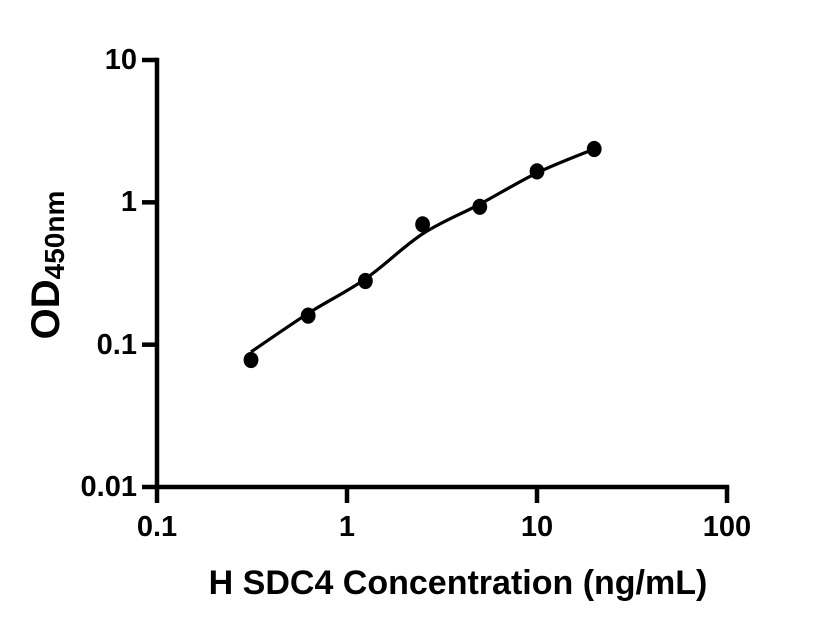 This screenshot has width=816, height=640. What do you see at coordinates (108, 487) in the screenshot?
I see `y-tick-label: 0.01` at bounding box center [108, 487].